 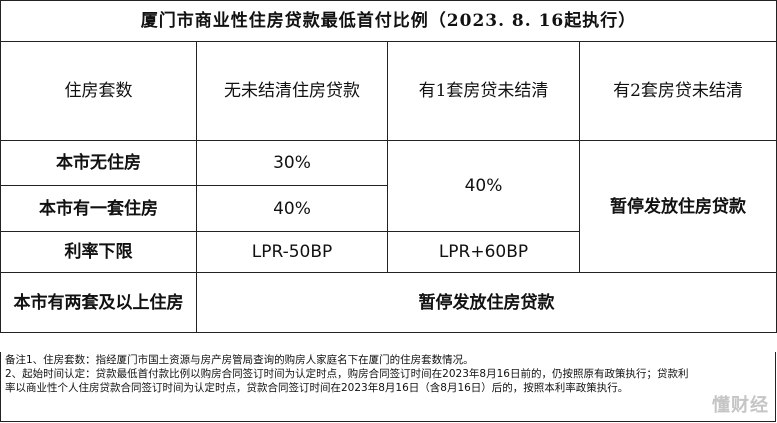 I want to click on row-label-one-house: 本市有一套住房, so click(x=98, y=208).